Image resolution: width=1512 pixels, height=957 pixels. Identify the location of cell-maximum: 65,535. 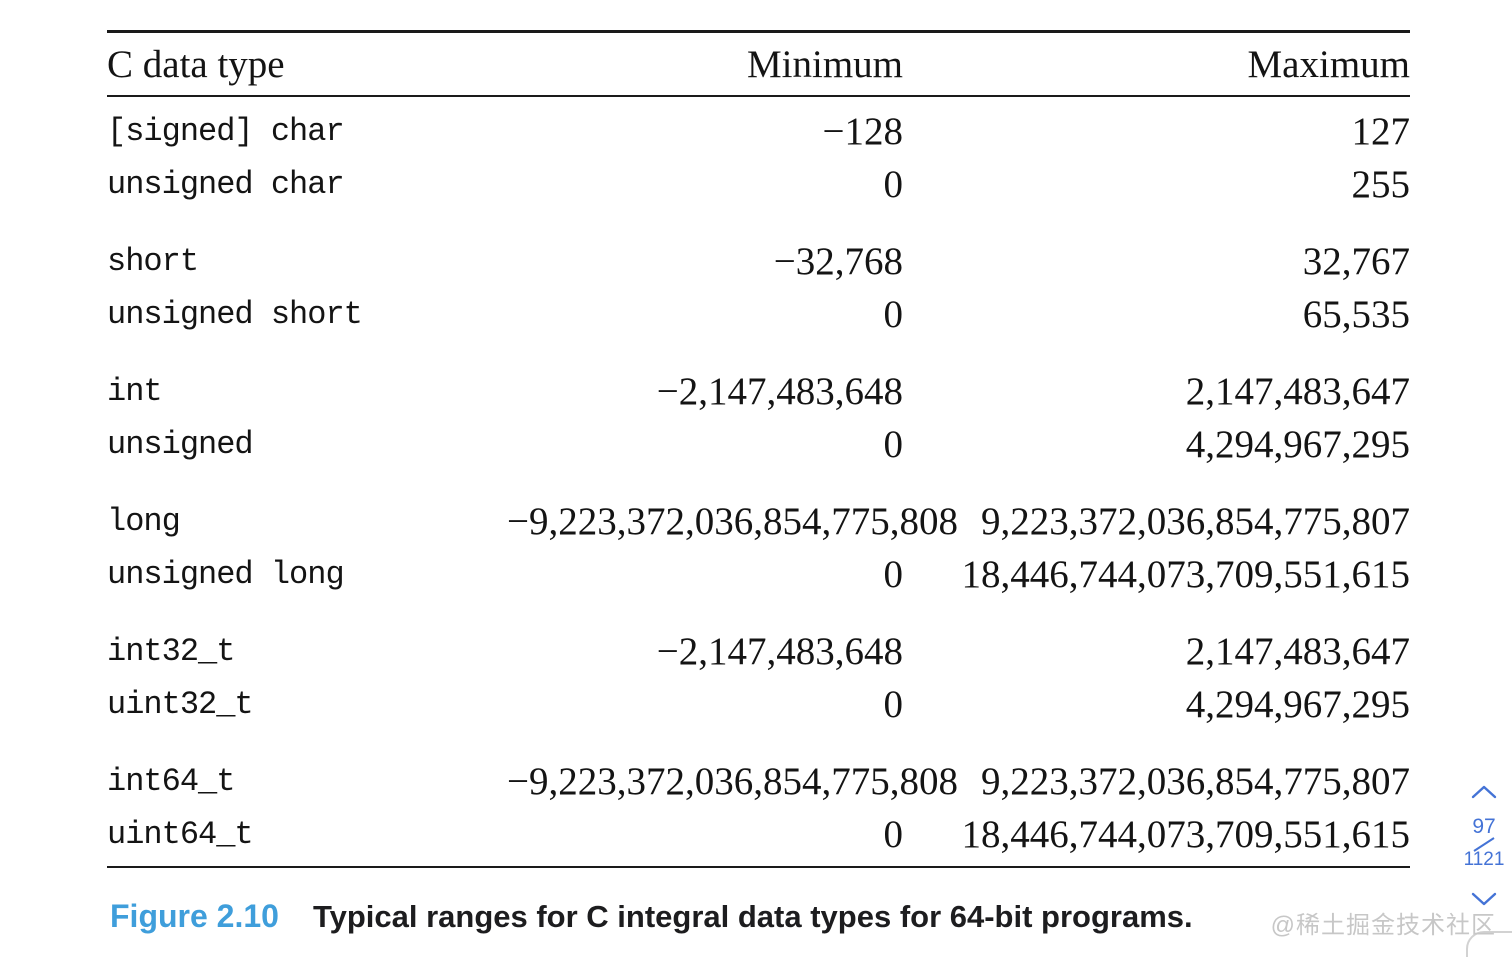
(1356, 314).